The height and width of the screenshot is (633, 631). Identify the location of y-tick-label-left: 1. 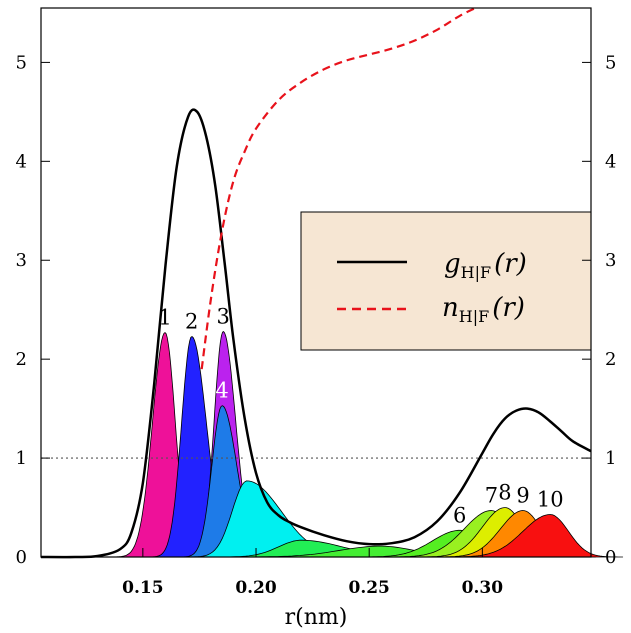
(21, 458).